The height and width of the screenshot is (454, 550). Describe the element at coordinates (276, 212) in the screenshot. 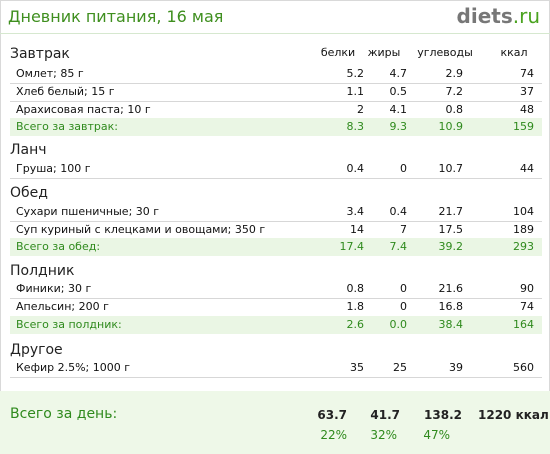

I see `food-row: Сухари пшеничные; 30 г 3.4 0.4 21.7 104` at that location.